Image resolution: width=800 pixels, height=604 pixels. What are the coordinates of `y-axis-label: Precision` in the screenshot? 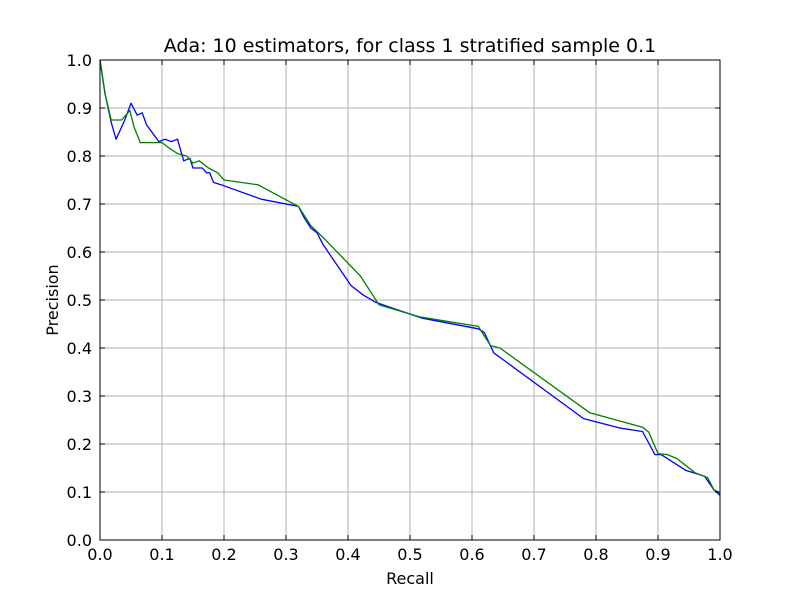 It's located at (52, 299).